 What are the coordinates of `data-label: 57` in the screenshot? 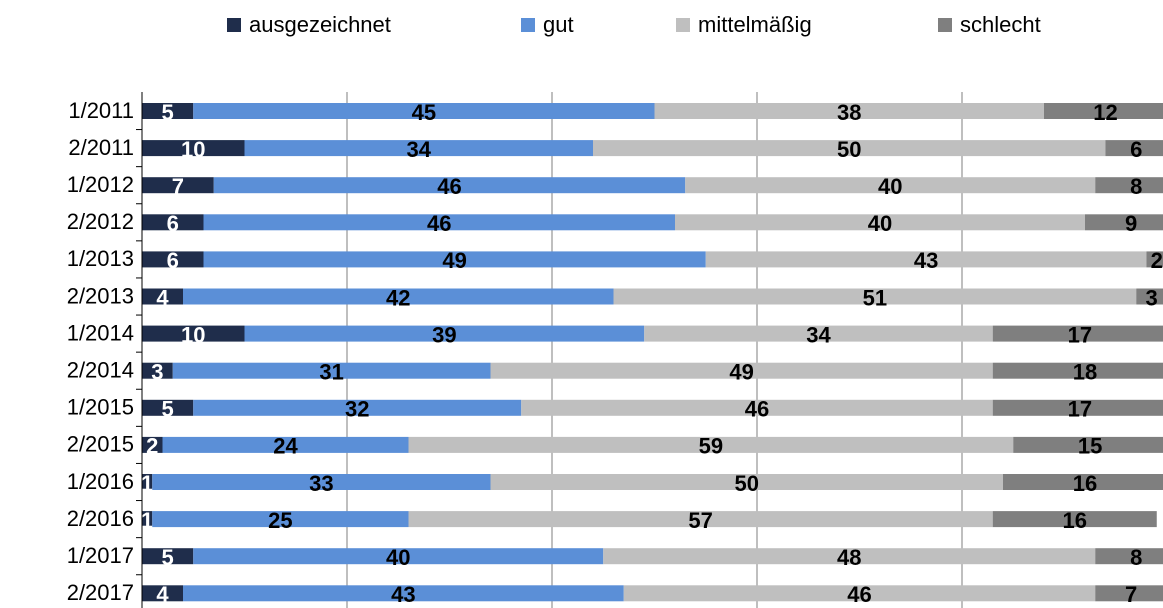 It's located at (700, 520).